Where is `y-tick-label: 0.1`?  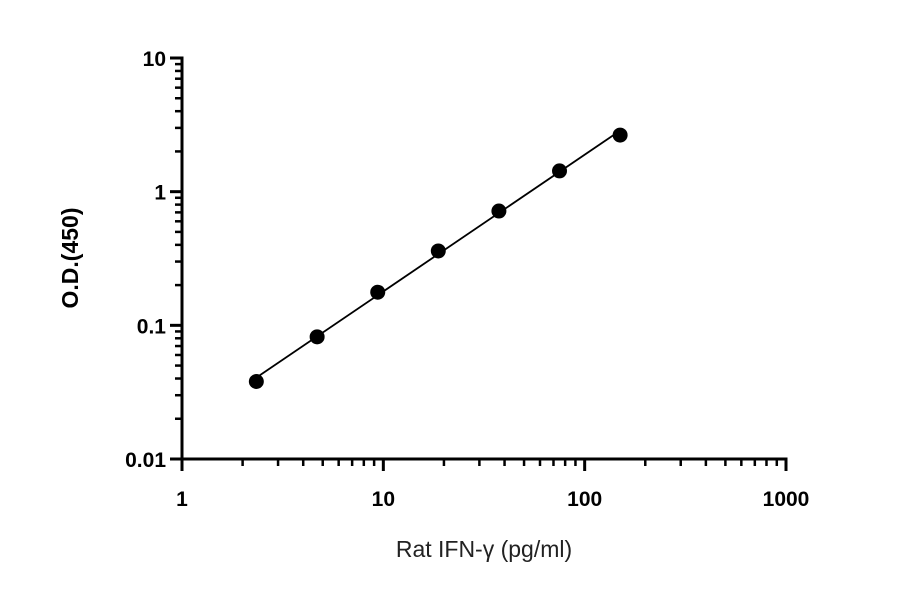
y-tick-label: 0.1 is located at coordinates (152, 326).